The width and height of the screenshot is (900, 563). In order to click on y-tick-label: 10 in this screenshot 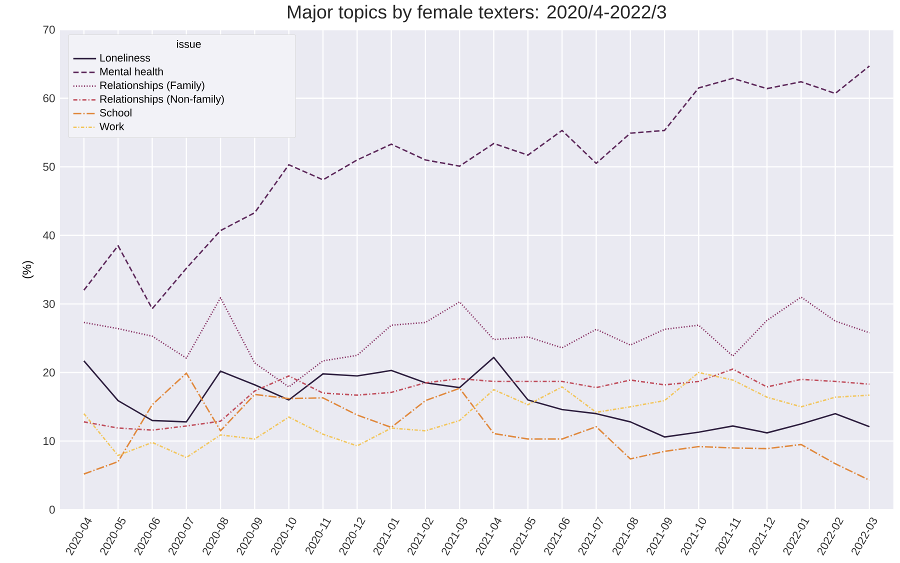, I will do `click(49, 441)`.